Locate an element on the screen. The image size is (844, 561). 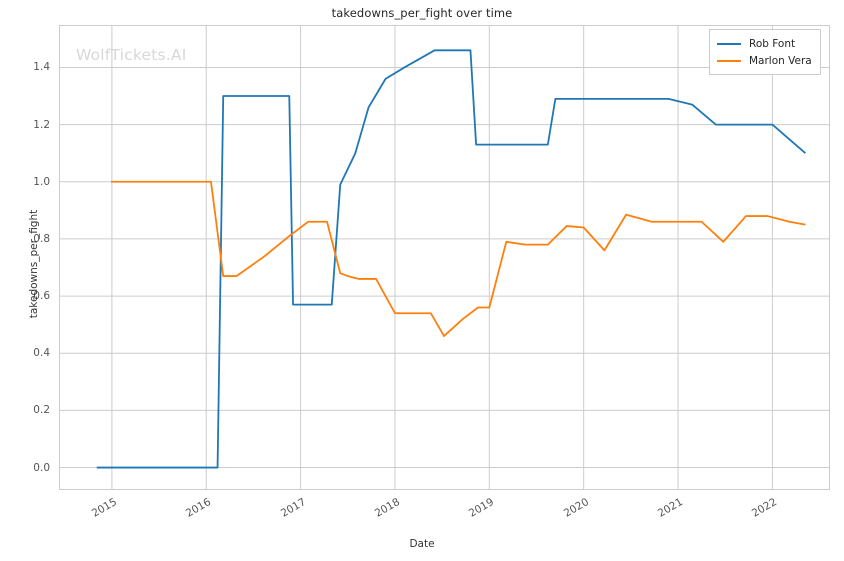
y-tick-label: 1.2 is located at coordinates (41, 124).